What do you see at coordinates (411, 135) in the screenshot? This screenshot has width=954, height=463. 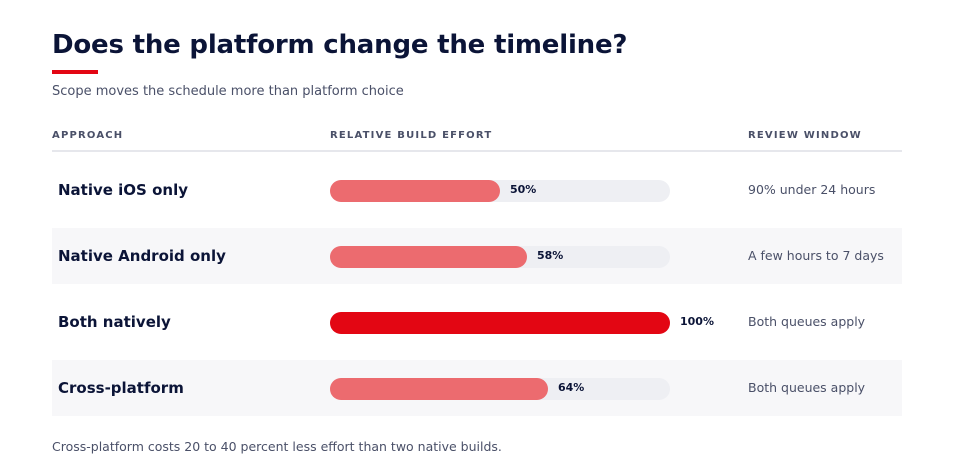 I see `column-header-effort: RELATIVE BUILD EFFORT` at bounding box center [411, 135].